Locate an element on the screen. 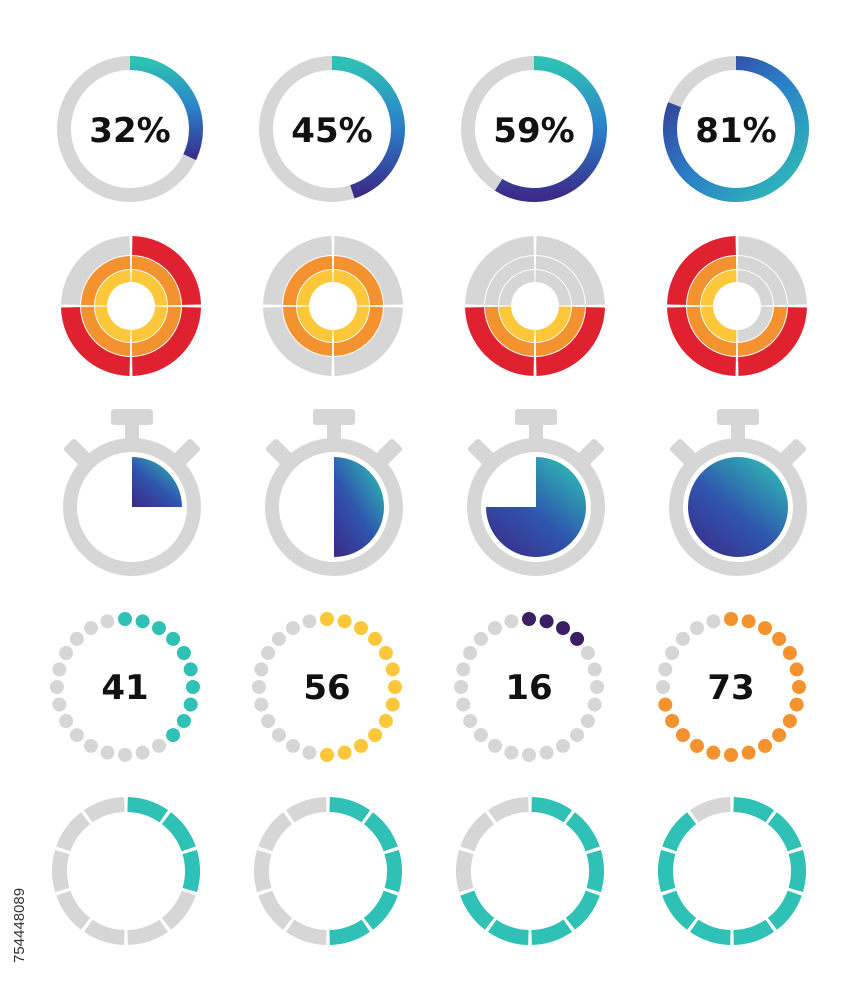 The height and width of the screenshot is (1000, 864). stopwatch-stem is located at coordinates (132, 432).